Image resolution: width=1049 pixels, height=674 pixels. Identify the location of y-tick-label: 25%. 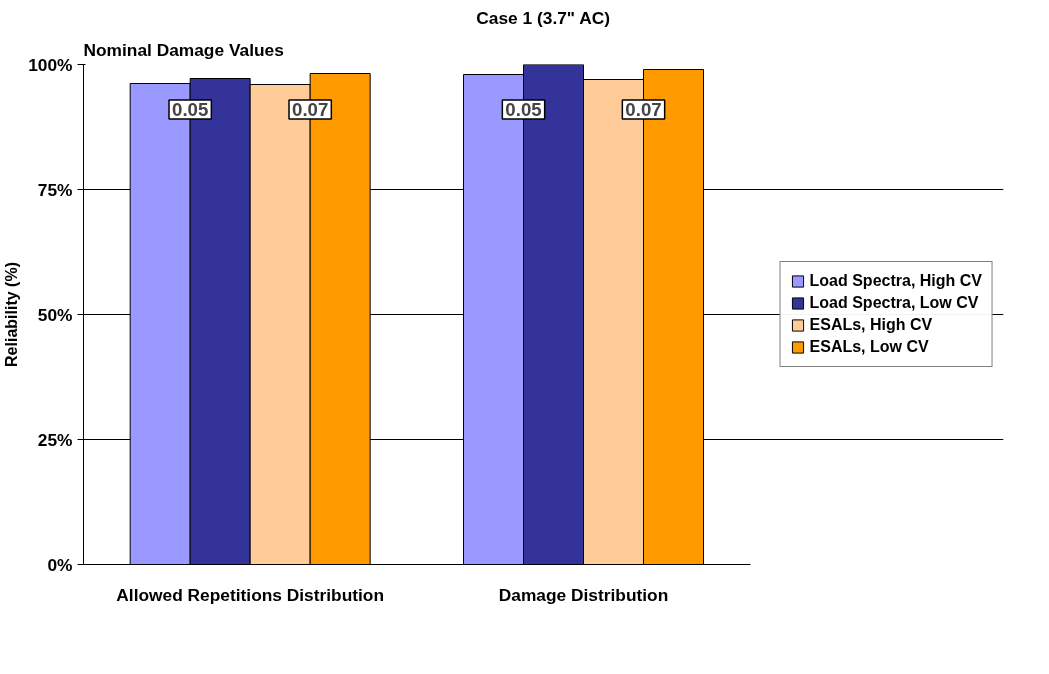
(55, 439).